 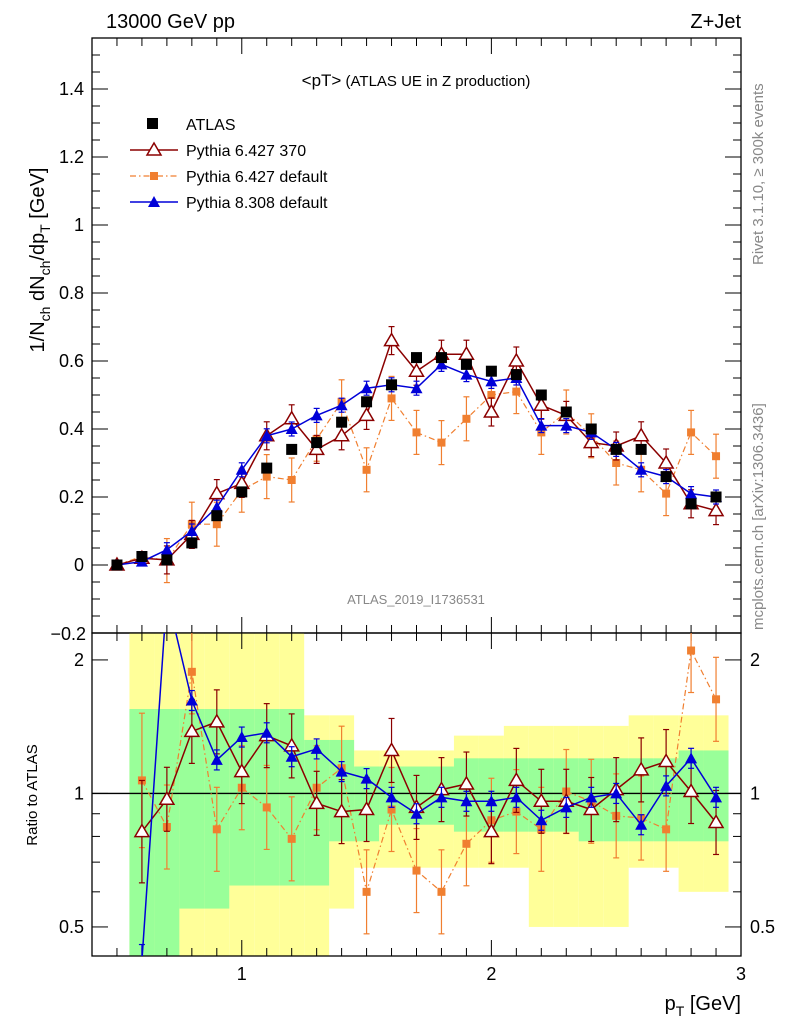 What do you see at coordinates (40, 260) in the screenshot?
I see `main-ylabel: 1/Nch dNch/dpT [GeV]` at bounding box center [40, 260].